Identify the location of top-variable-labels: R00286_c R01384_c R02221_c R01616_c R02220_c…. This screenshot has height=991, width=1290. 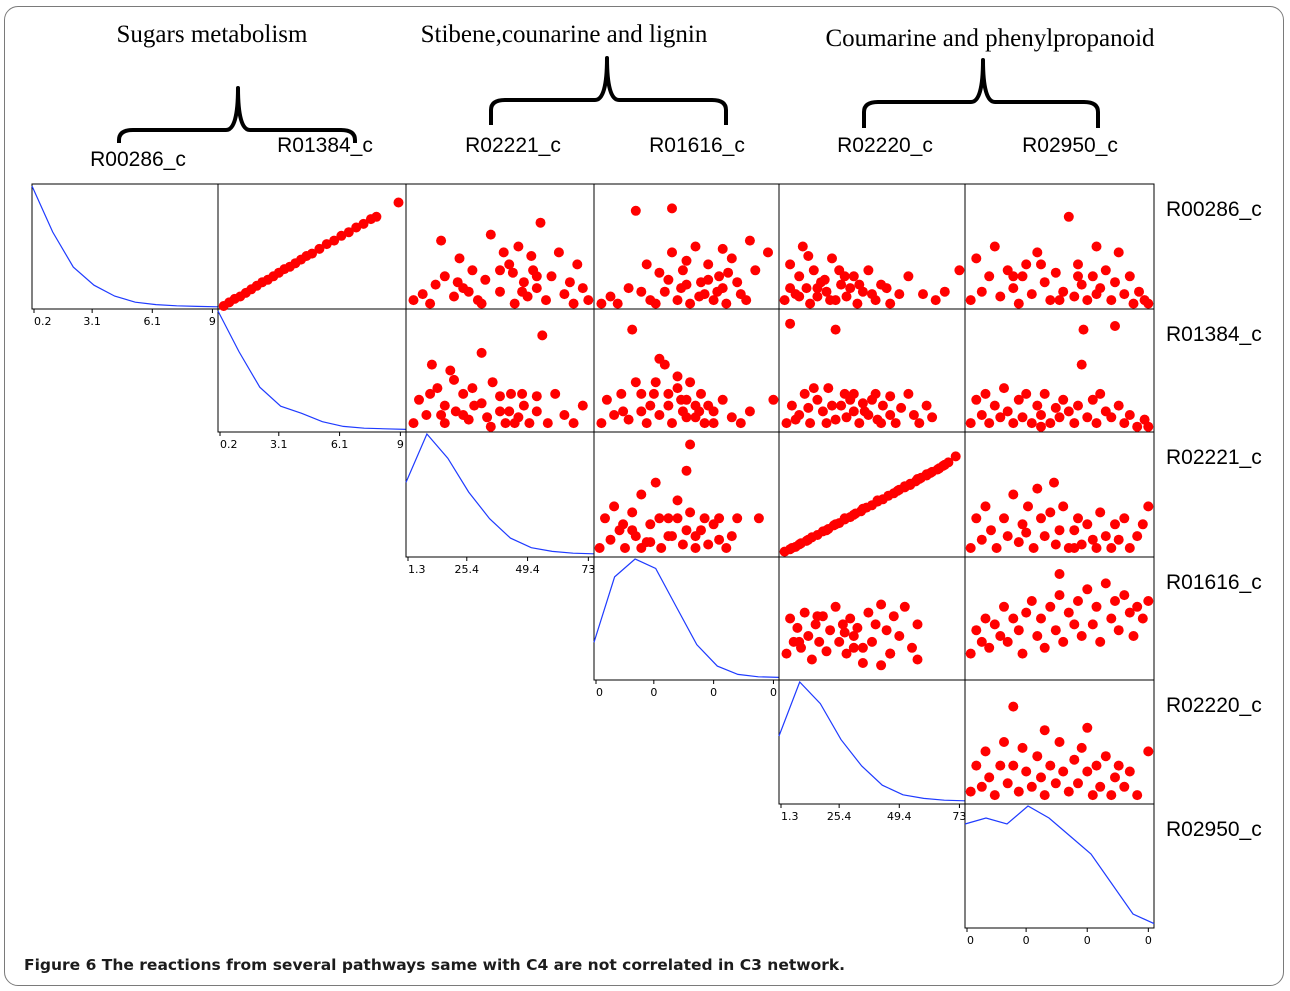
(604, 152).